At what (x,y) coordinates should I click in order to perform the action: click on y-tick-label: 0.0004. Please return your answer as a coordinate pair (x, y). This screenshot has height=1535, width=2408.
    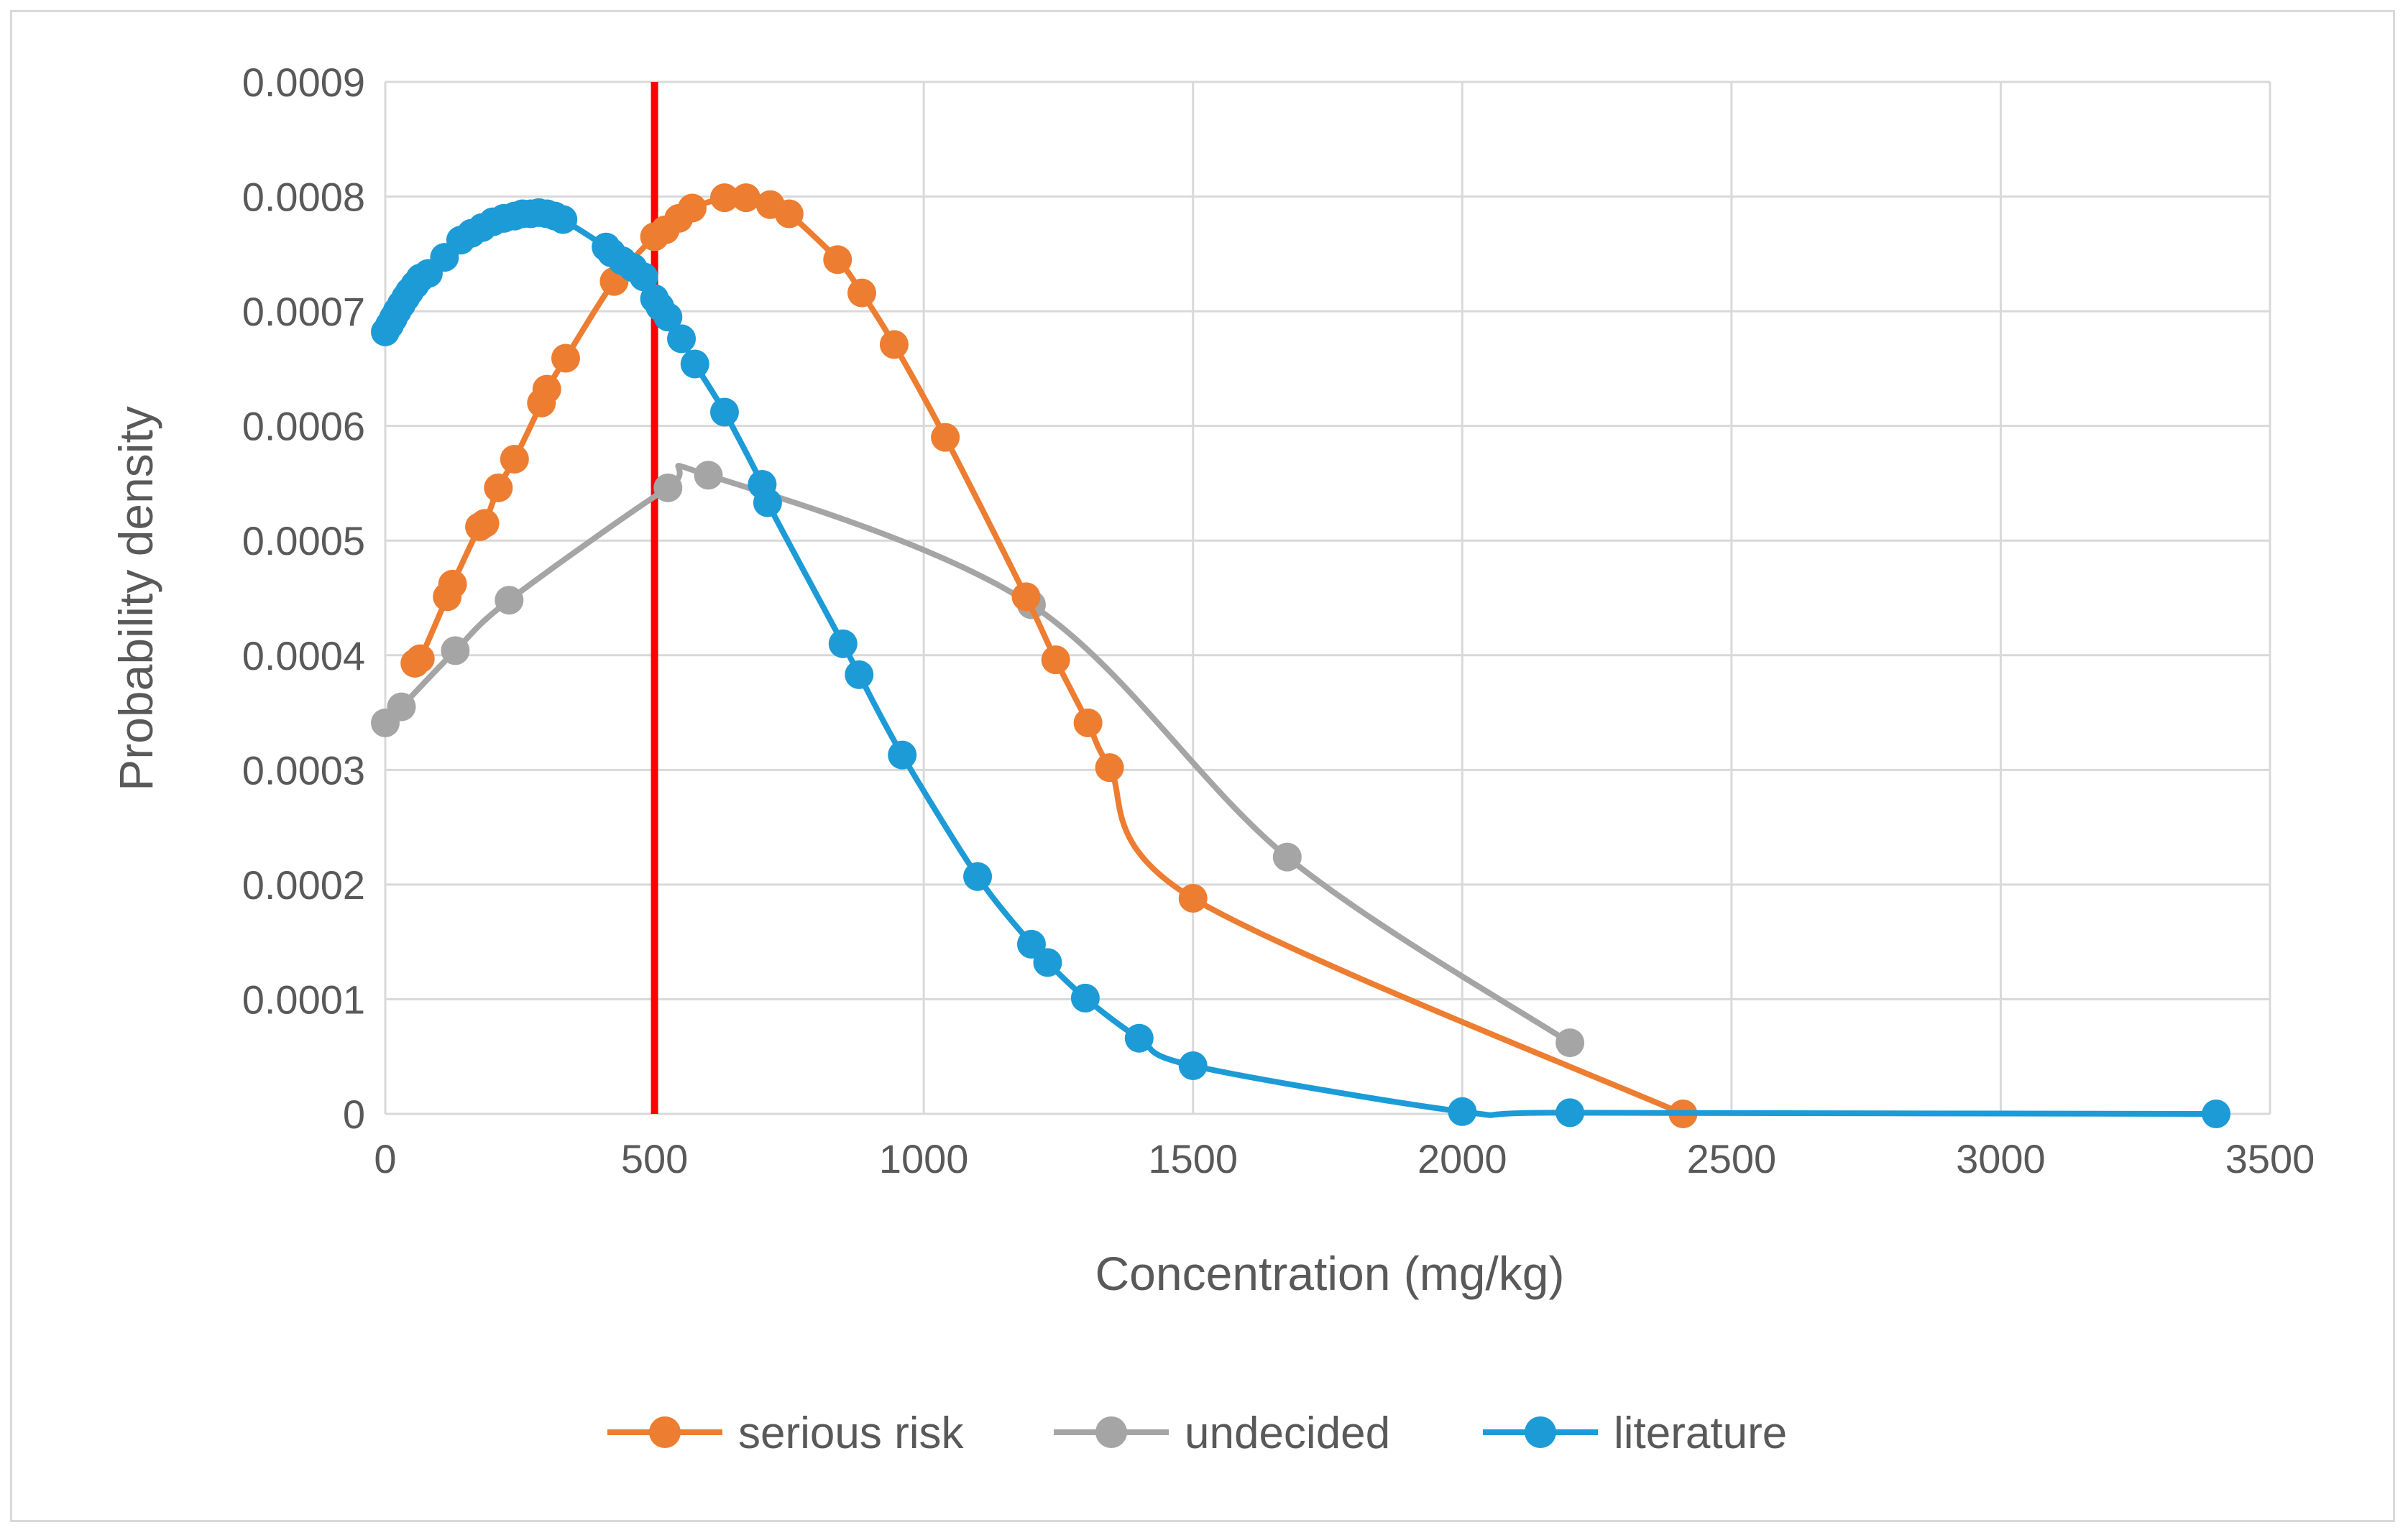
    Looking at the image, I should click on (303, 655).